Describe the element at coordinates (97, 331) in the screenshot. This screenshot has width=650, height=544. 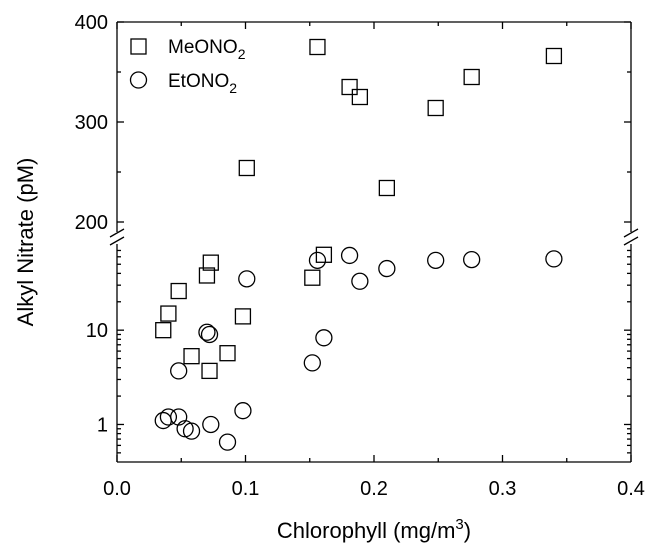
I see `y-tick-label: 10` at that location.